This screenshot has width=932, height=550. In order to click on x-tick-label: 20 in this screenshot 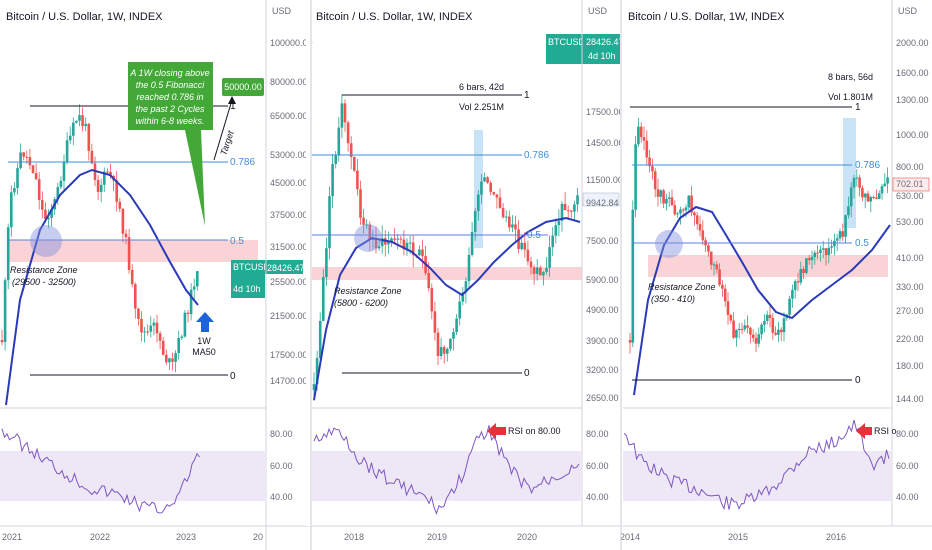, I will do `click(258, 537)`.